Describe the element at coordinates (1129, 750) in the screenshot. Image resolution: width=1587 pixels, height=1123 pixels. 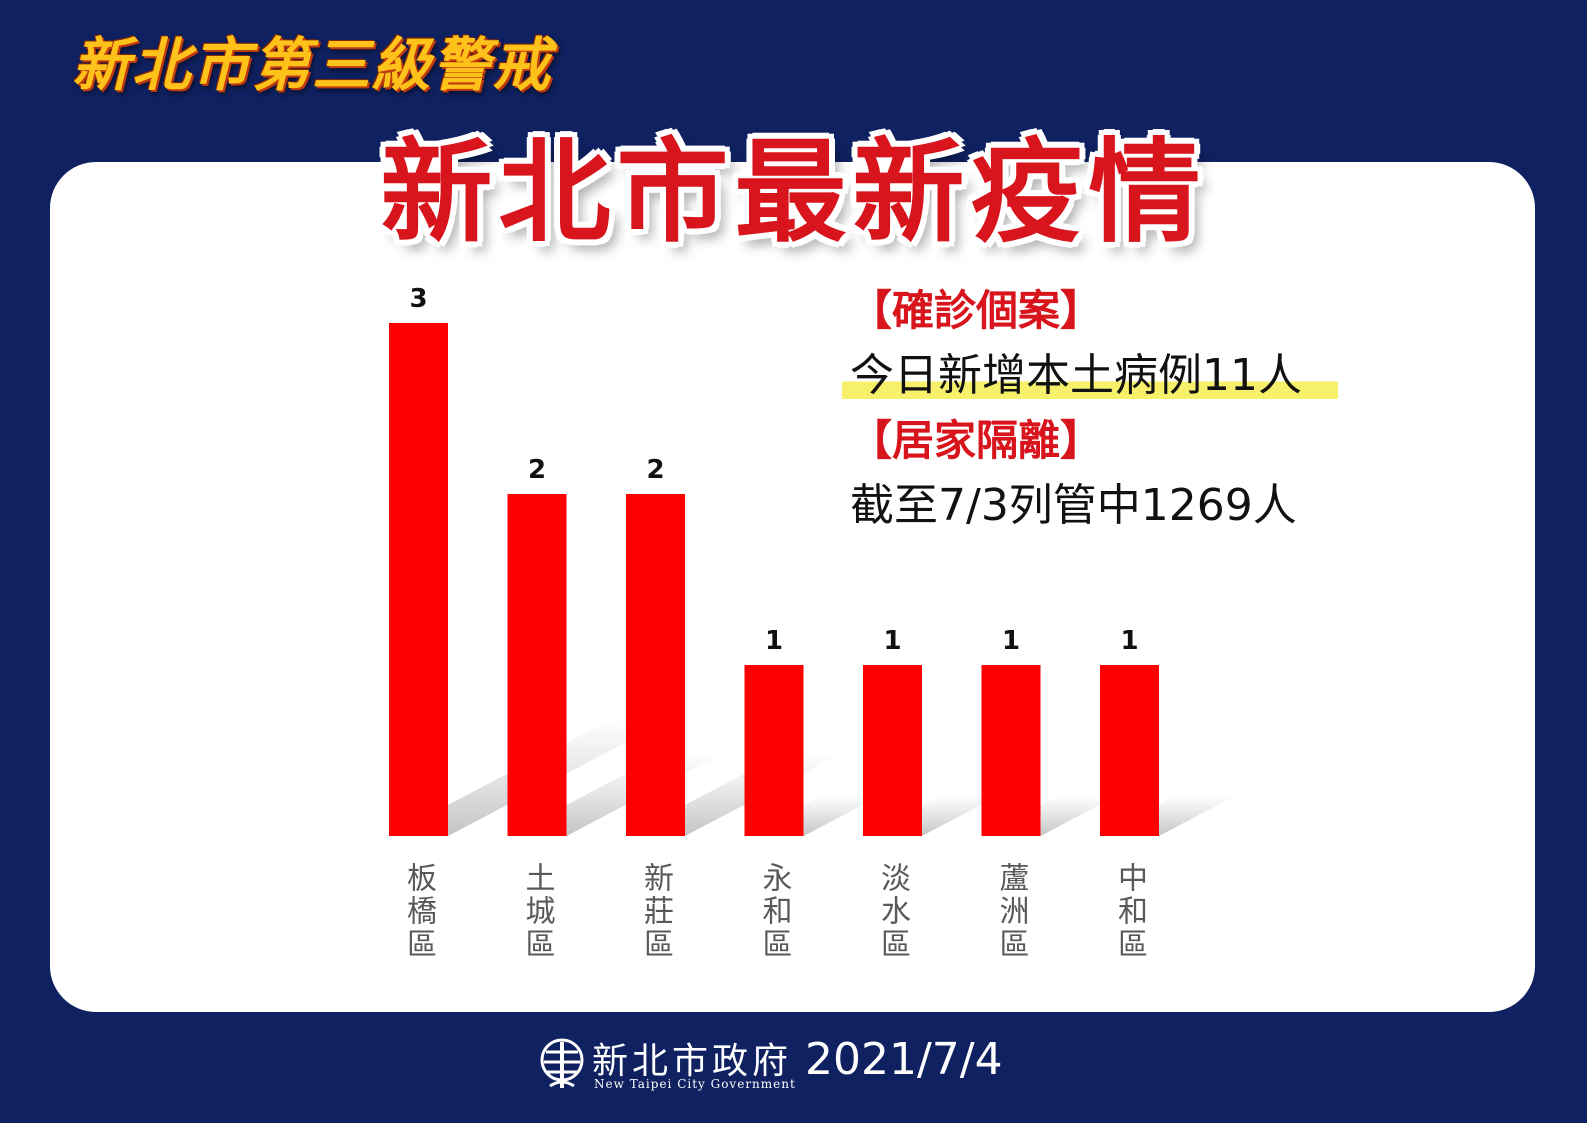
I see `bar-中和區` at that location.